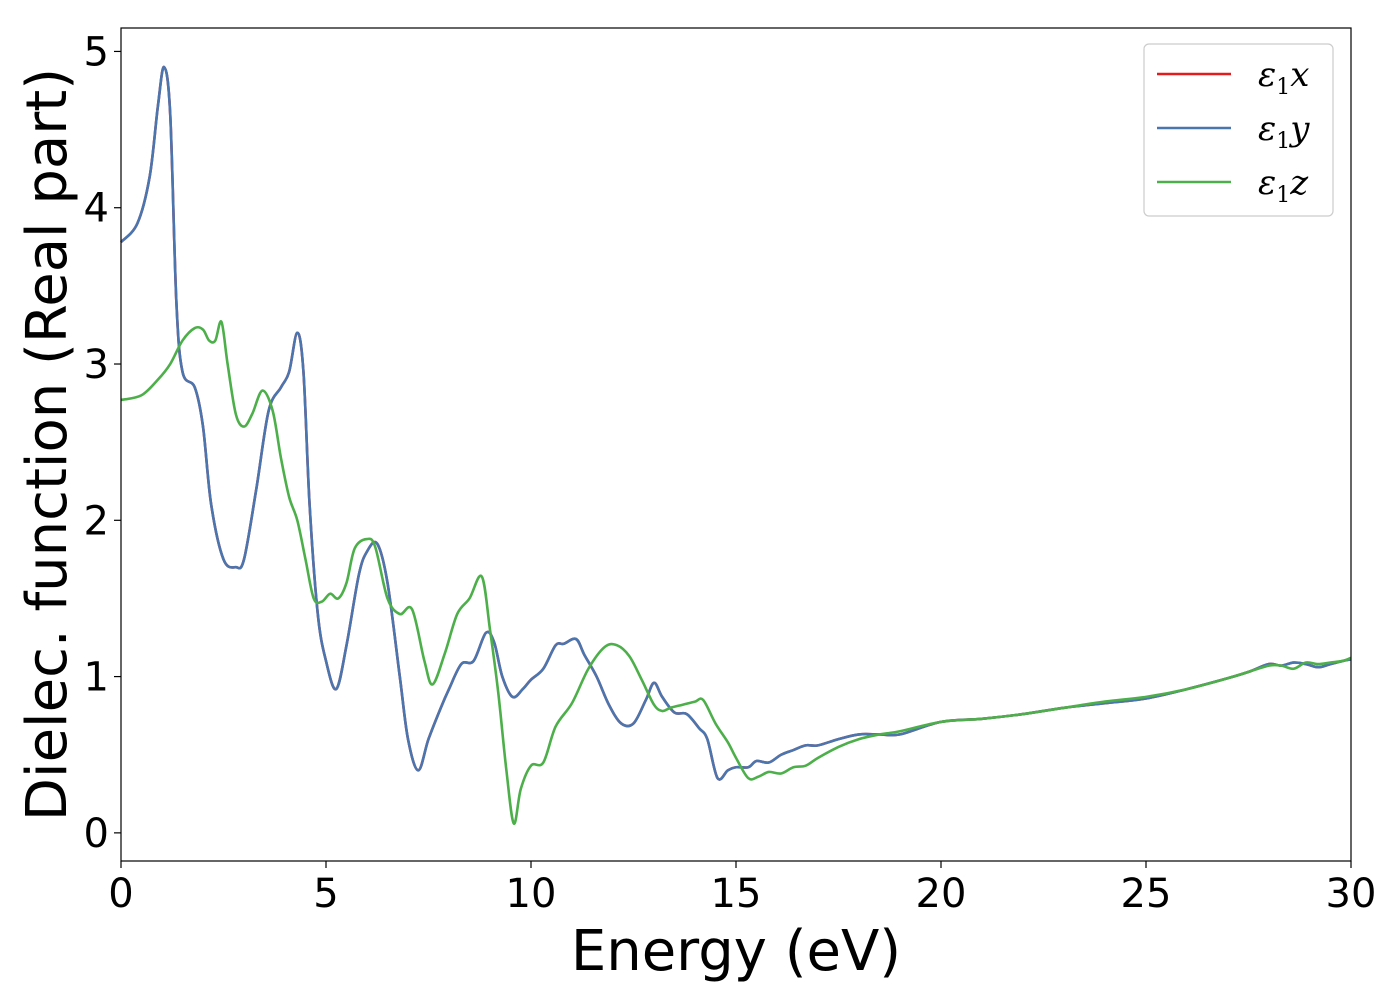 Image resolution: width=1400 pixels, height=1000 pixels. I want to click on legend-label-3: ε1z, so click(1283, 185).